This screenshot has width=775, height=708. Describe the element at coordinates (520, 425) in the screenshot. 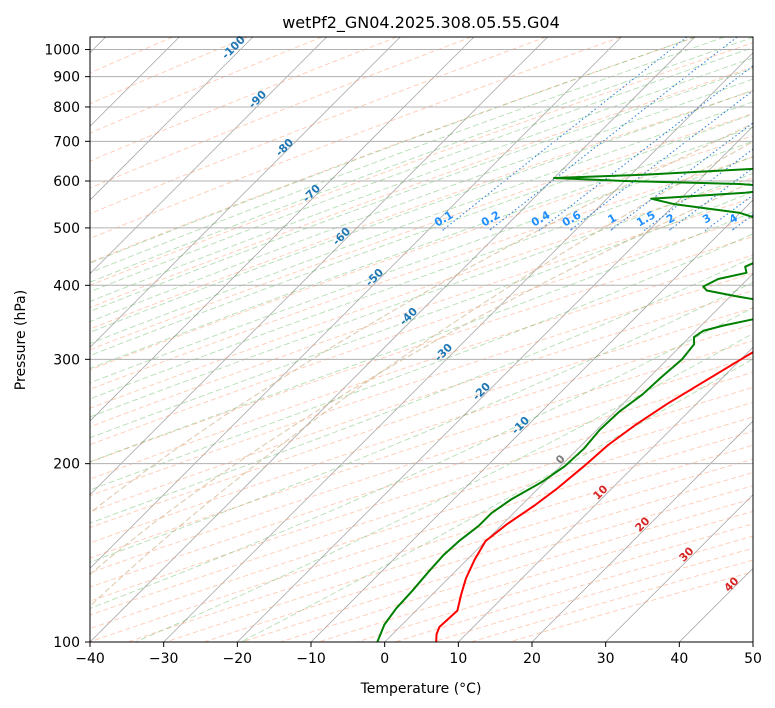

I see `dry-adiabat-label: -10` at that location.